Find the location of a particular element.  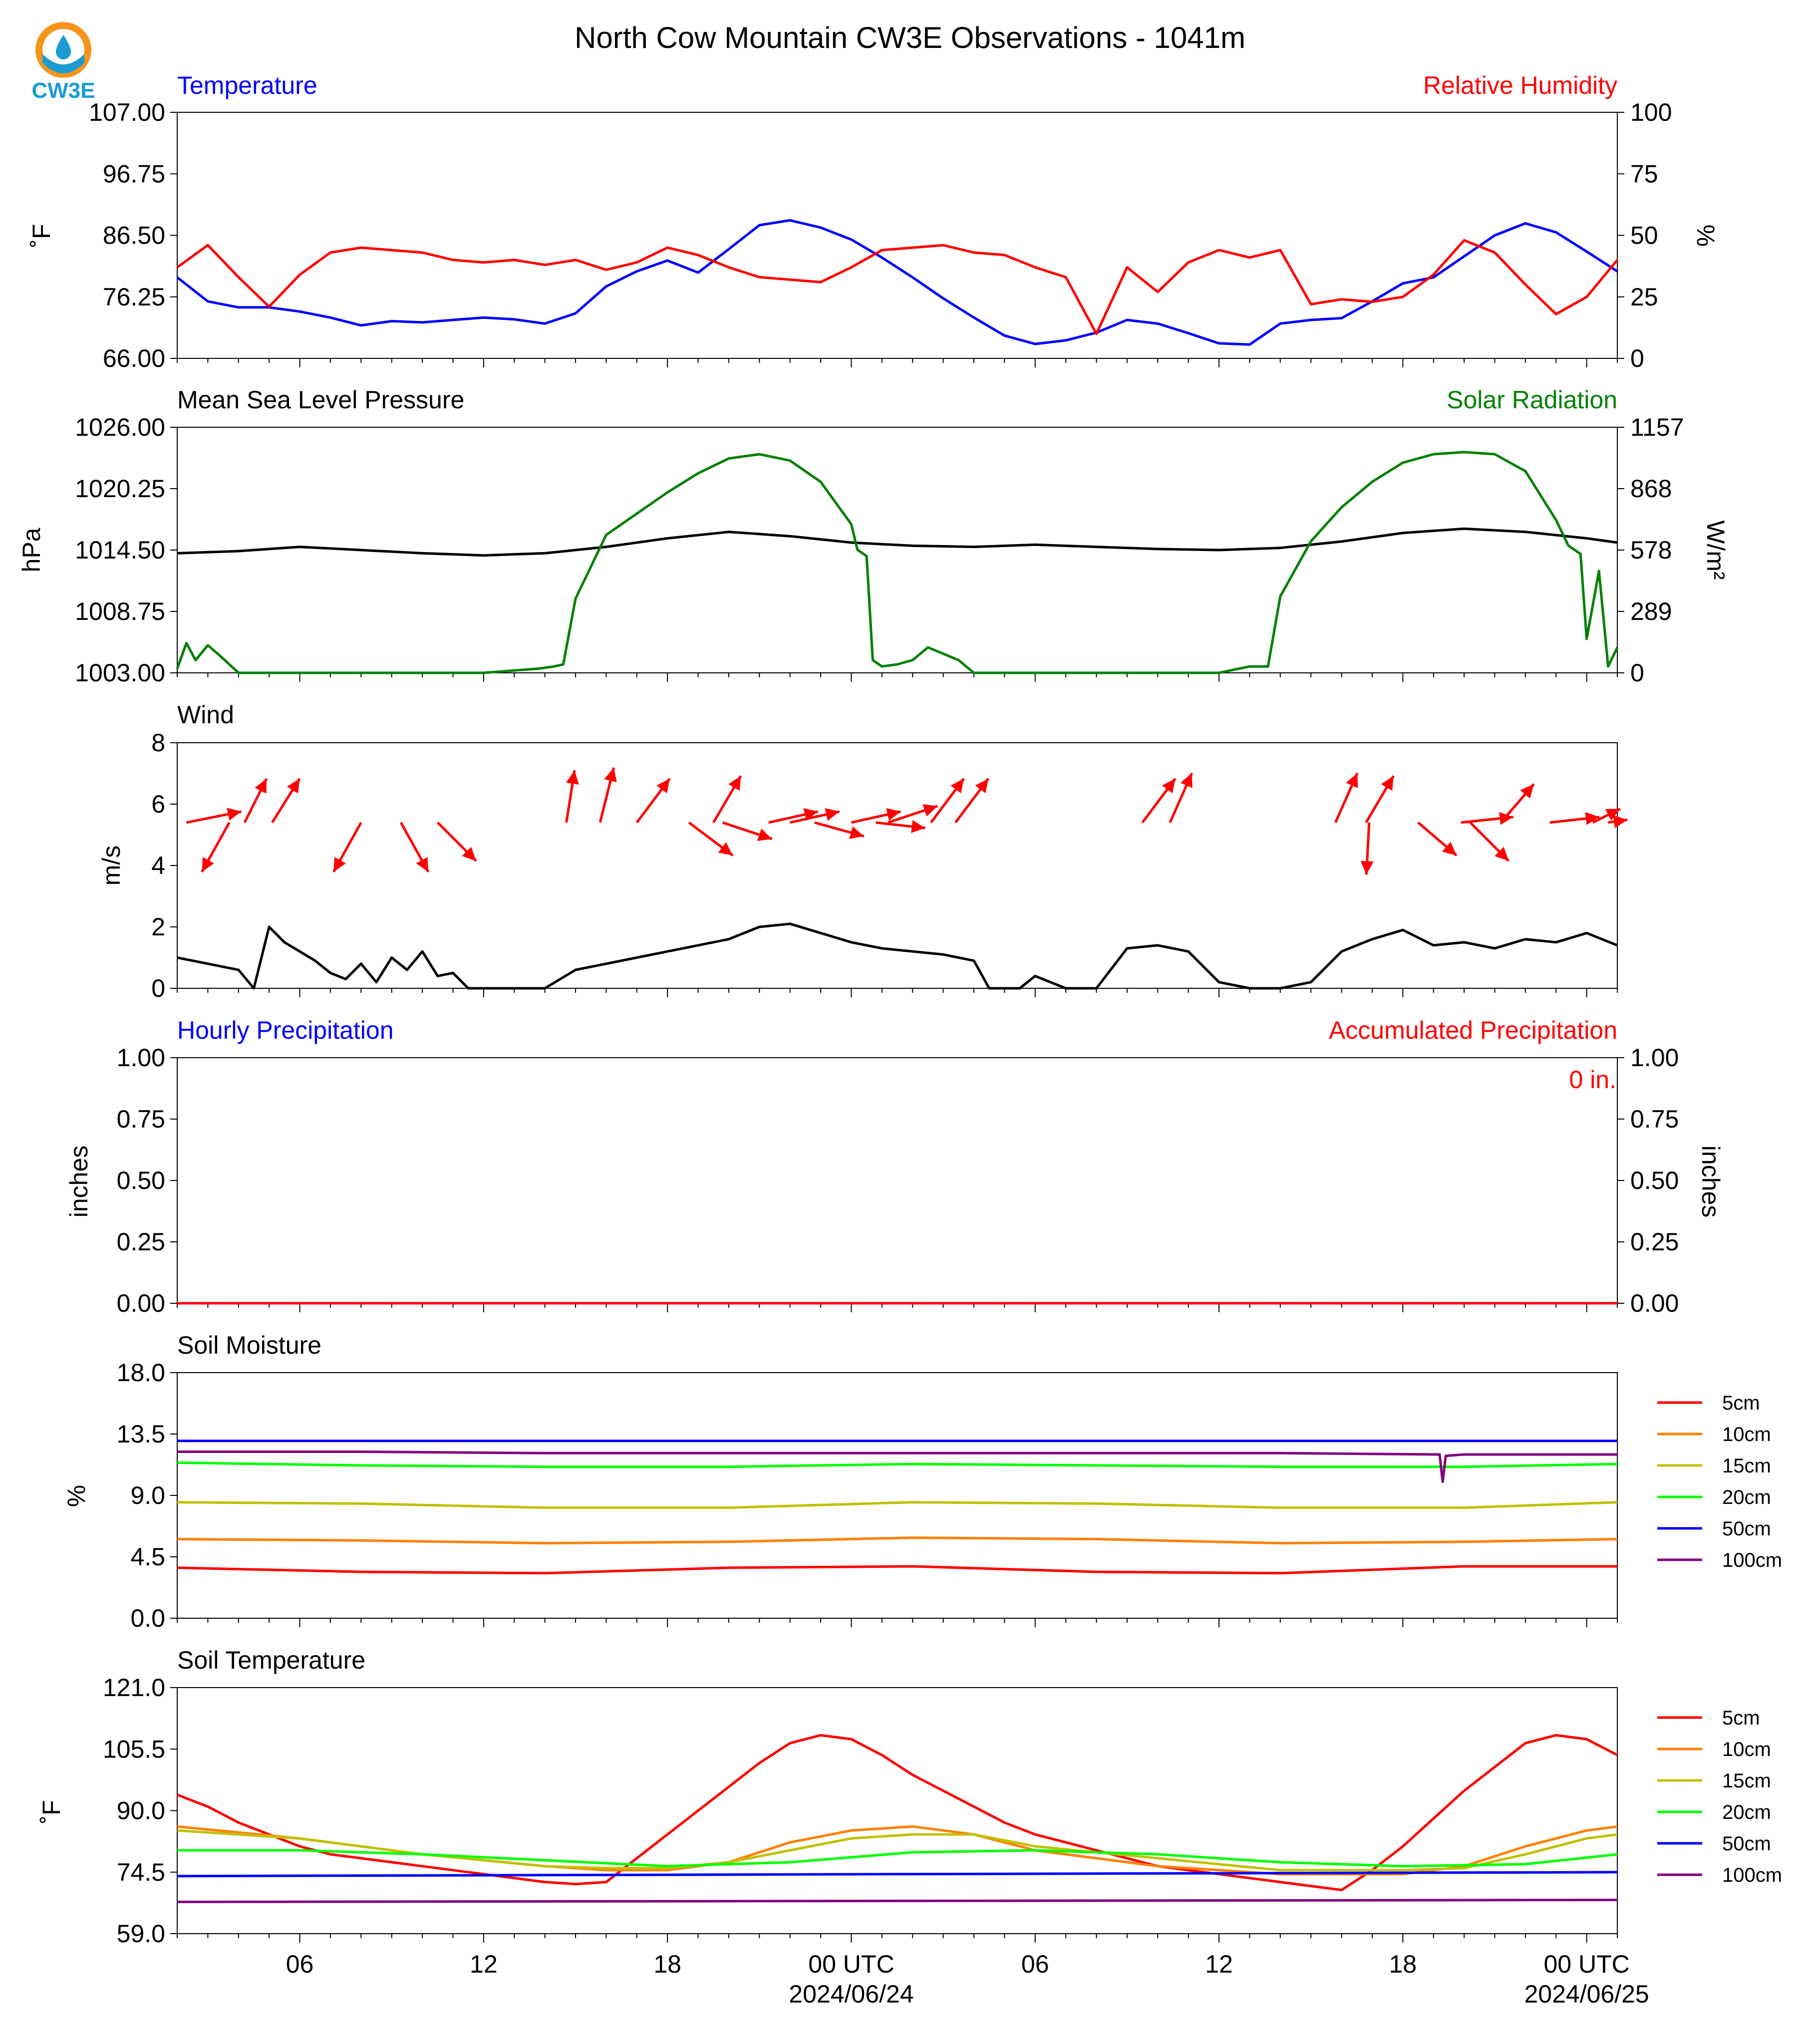

soil-temperature-legend: 5cm 10cm 15cm 20cm 50cm 100cm is located at coordinates (1719, 1796).